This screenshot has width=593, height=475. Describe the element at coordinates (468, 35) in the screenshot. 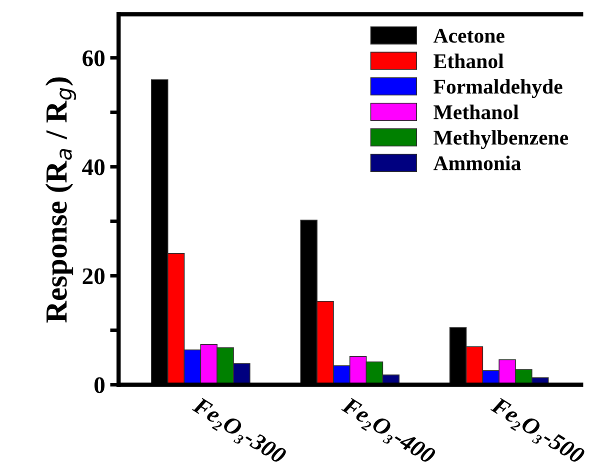

I see `legend-label: Acetone` at that location.